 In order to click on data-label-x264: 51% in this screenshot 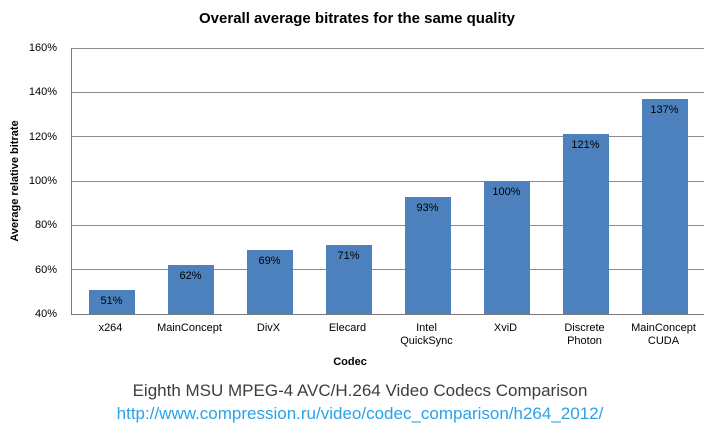, I will do `click(111, 300)`.